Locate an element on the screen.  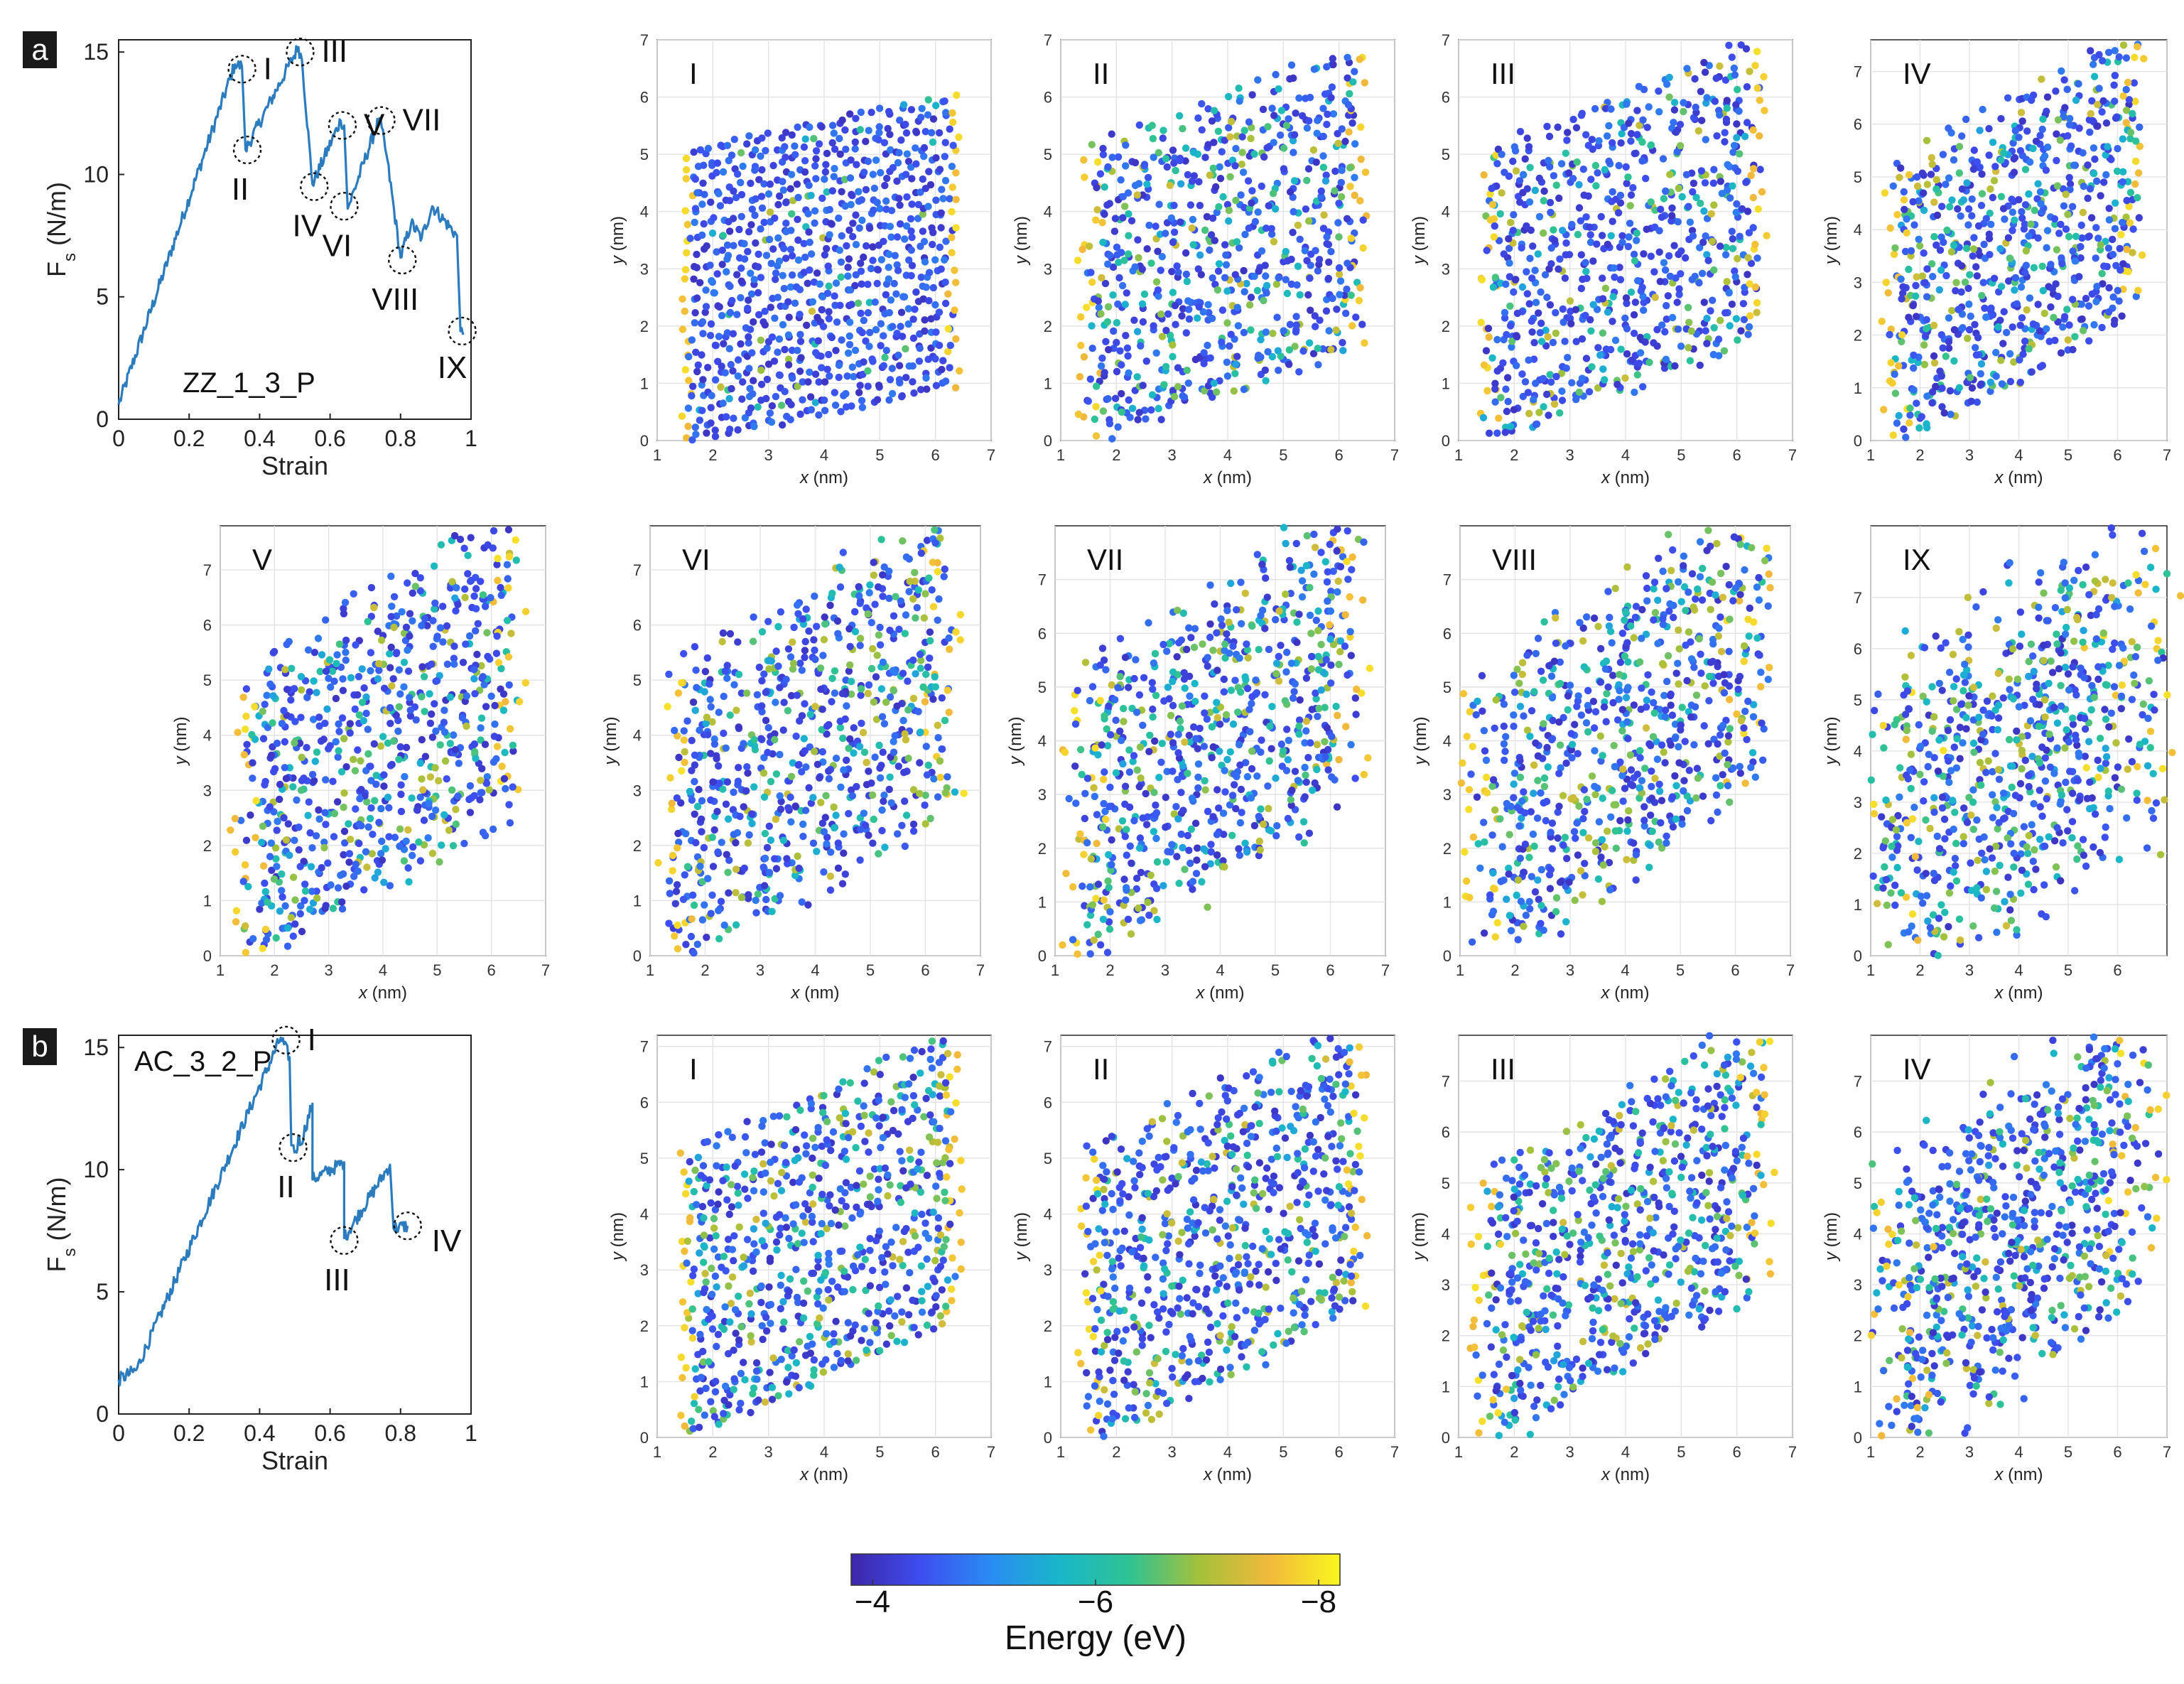
event-marker-circle is located at coordinates (241, 69).